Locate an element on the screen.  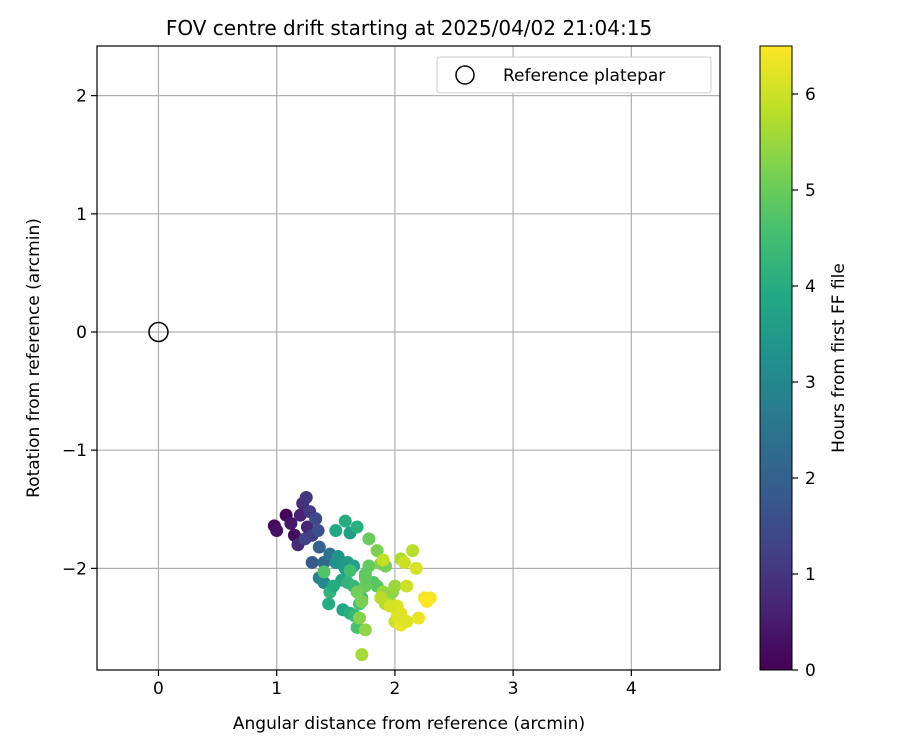
legend-entry: Reference platepar is located at coordinates (584, 76).